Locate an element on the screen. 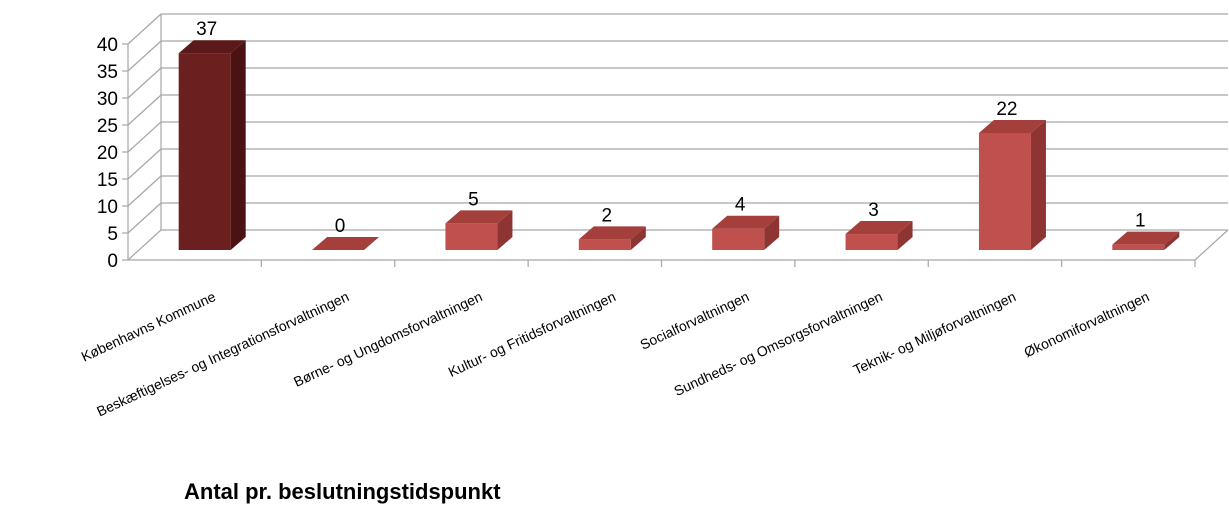 Image resolution: width=1229 pixels, height=517 pixels. y-tick-label: 15 is located at coordinates (107, 180).